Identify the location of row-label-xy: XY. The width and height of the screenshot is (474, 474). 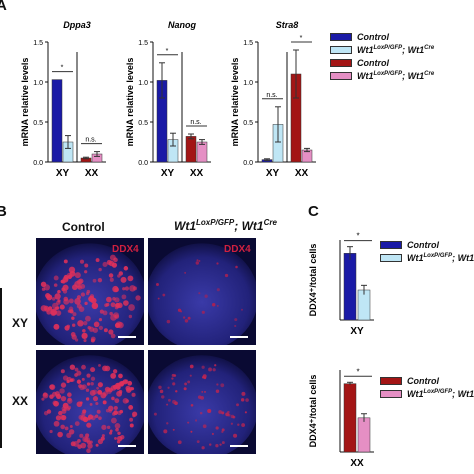
(20, 323).